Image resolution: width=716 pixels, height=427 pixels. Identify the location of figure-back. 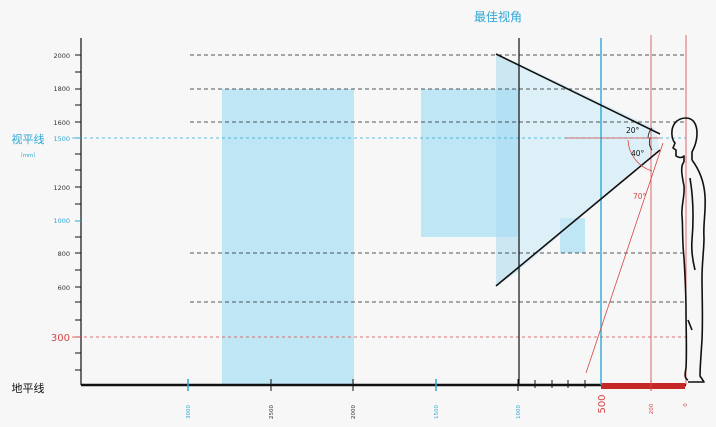
(697, 271).